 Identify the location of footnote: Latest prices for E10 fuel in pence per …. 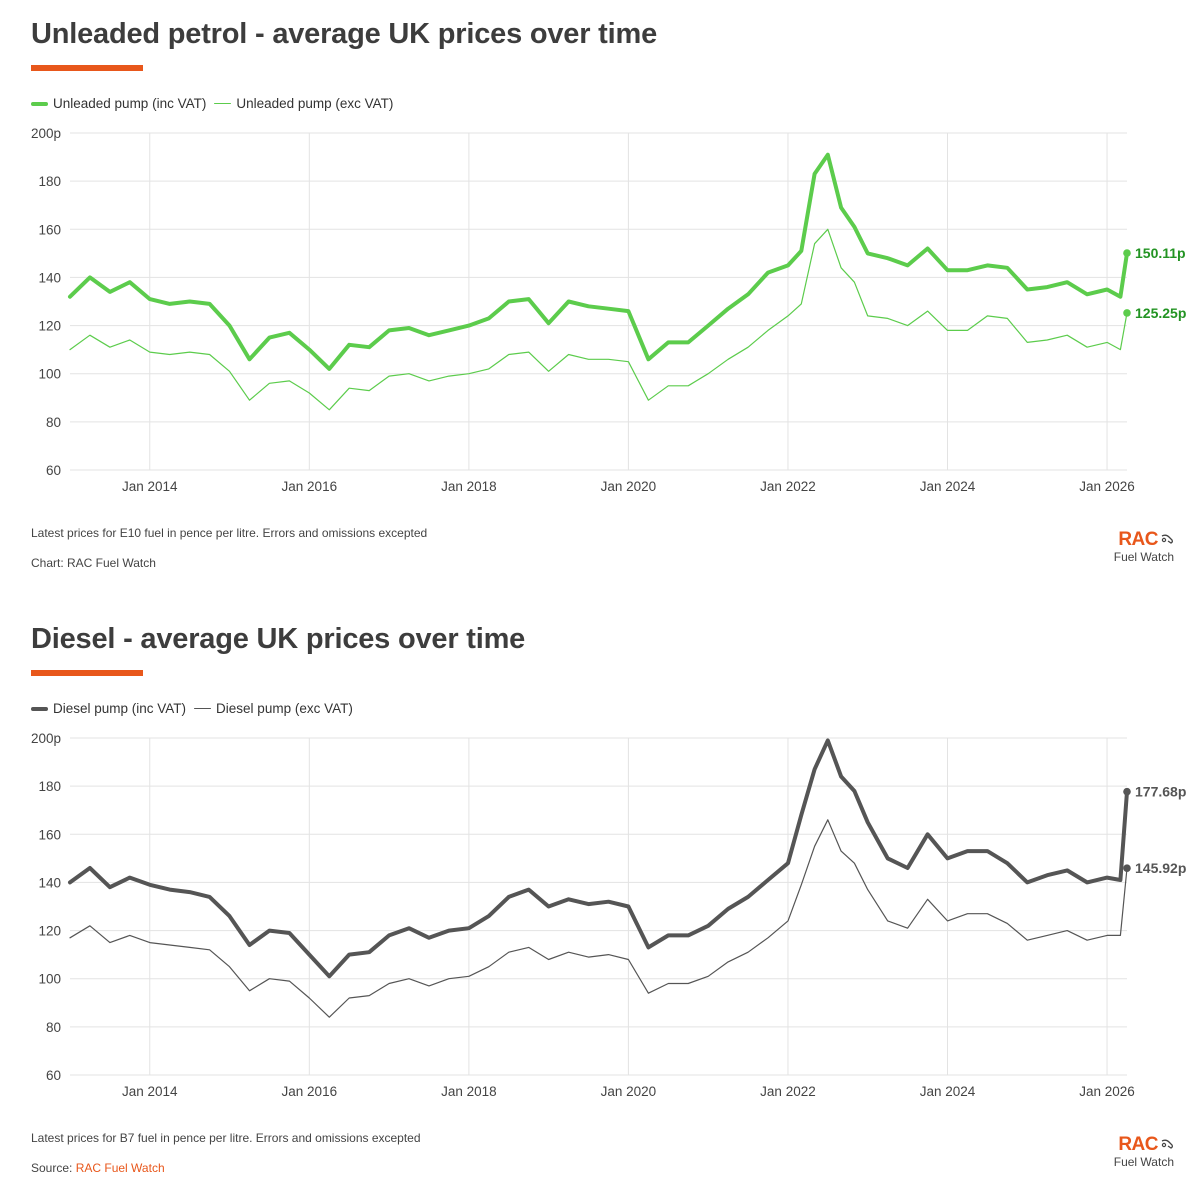
(229, 533).